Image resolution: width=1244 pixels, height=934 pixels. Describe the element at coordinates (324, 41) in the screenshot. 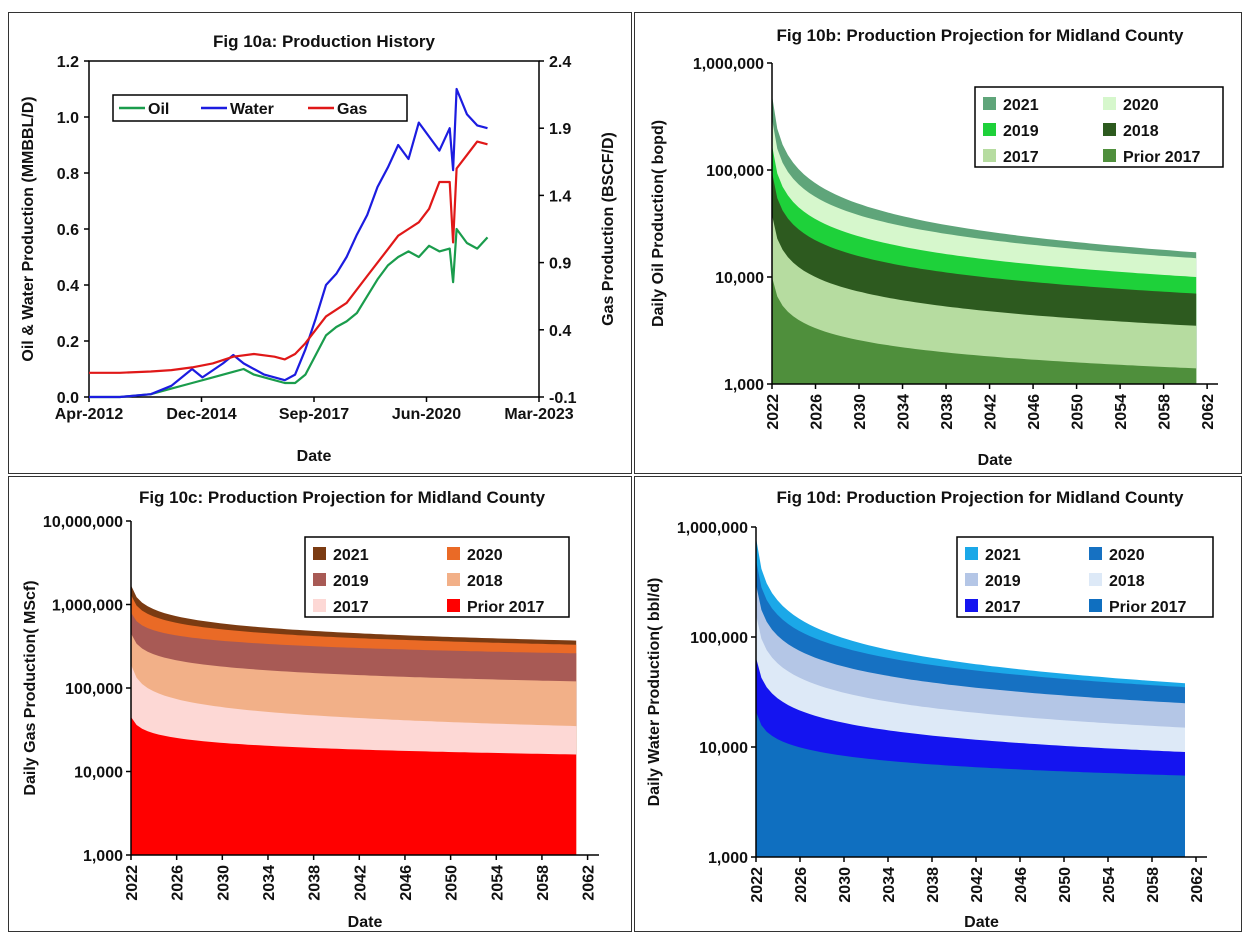

I see `chart-title: Fig 10a: Production History` at that location.